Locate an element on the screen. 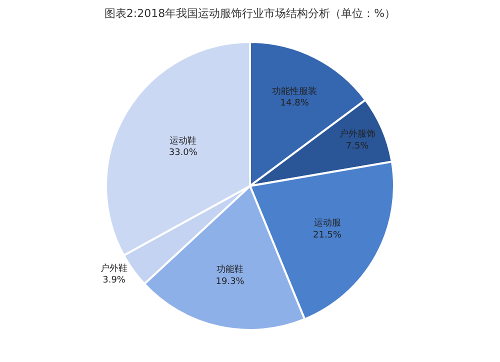 This screenshot has width=500, height=362. data-label: 7.5% is located at coordinates (358, 146).